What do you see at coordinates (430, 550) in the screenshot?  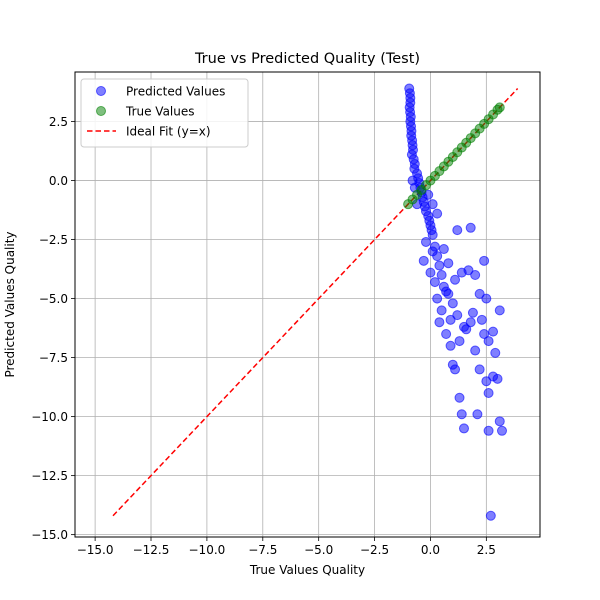 I see `x-tick-label: 0.0` at bounding box center [430, 550].